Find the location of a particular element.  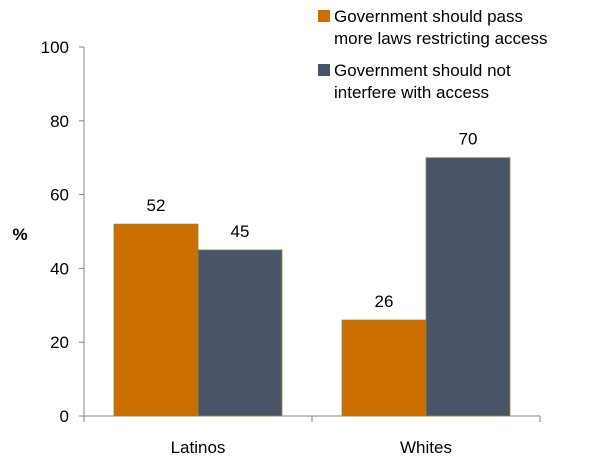

x-tick-label: Whites is located at coordinates (426, 447).